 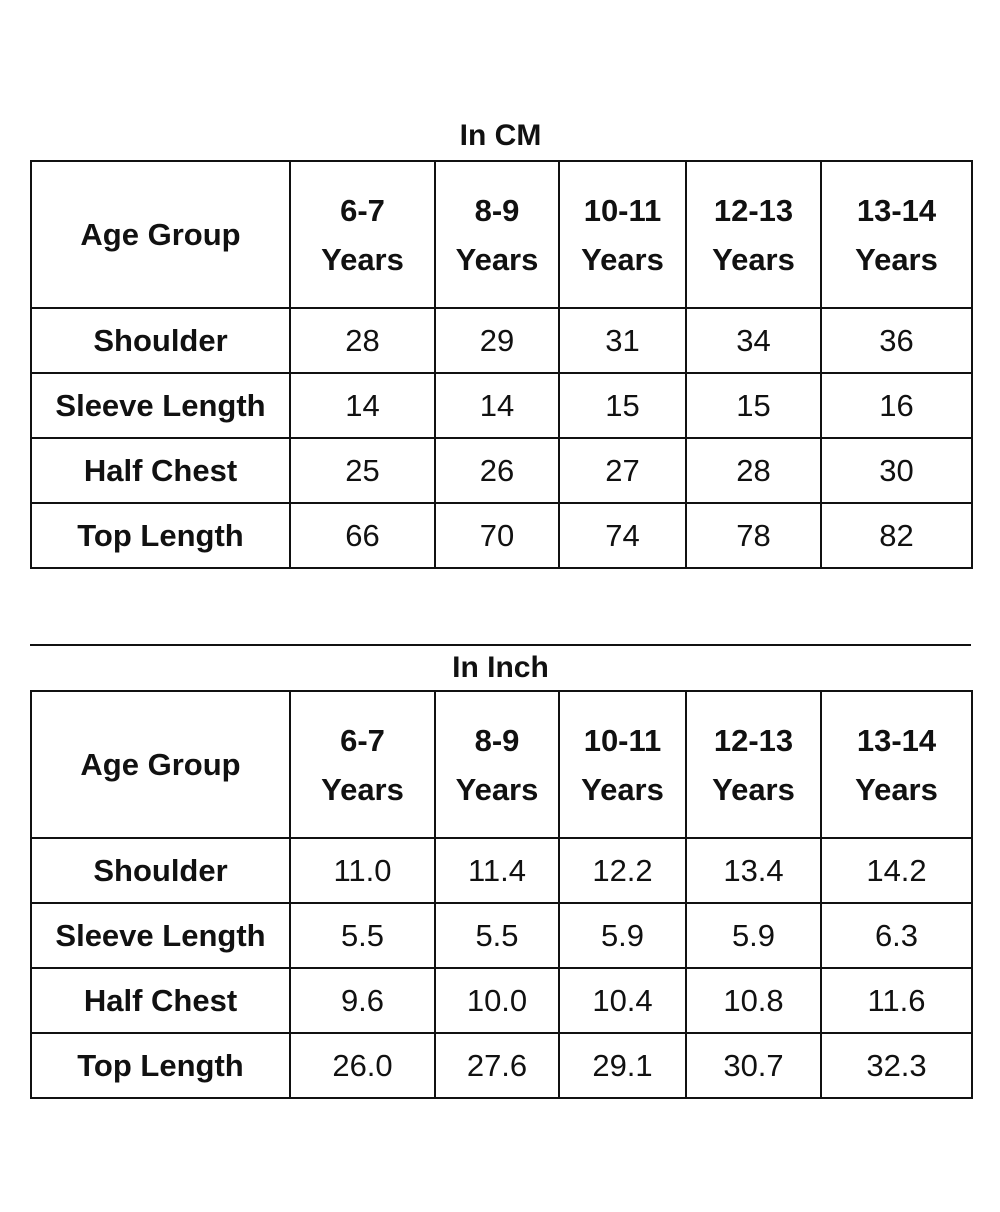 What do you see at coordinates (362, 1000) in the screenshot?
I see `table-cell: 9.6` at bounding box center [362, 1000].